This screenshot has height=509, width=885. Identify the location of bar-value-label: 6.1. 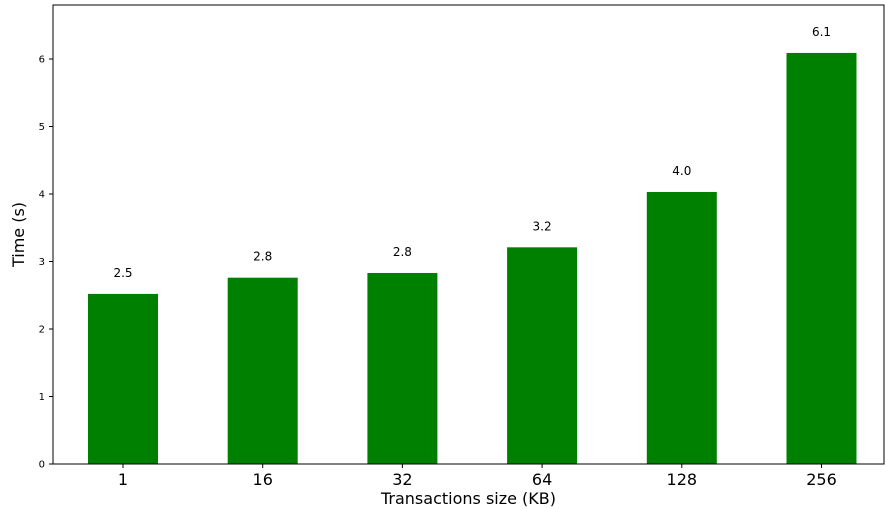
(821, 32).